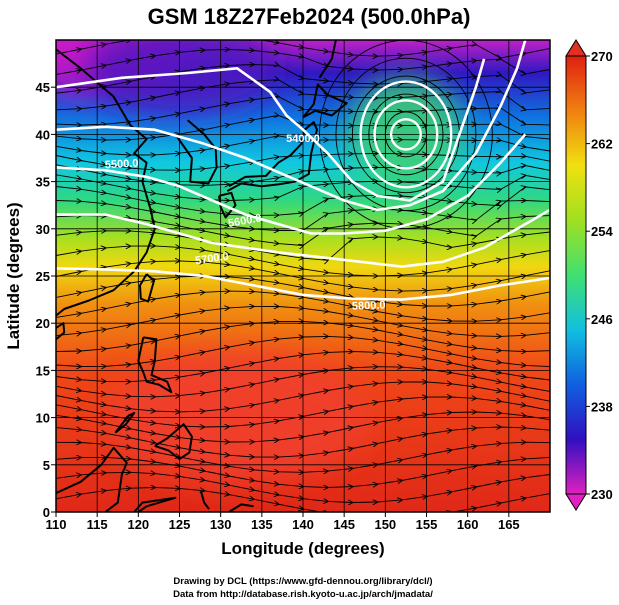  What do you see at coordinates (427, 524) in the screenshot?
I see `x-tick-label: 155` at bounding box center [427, 524].